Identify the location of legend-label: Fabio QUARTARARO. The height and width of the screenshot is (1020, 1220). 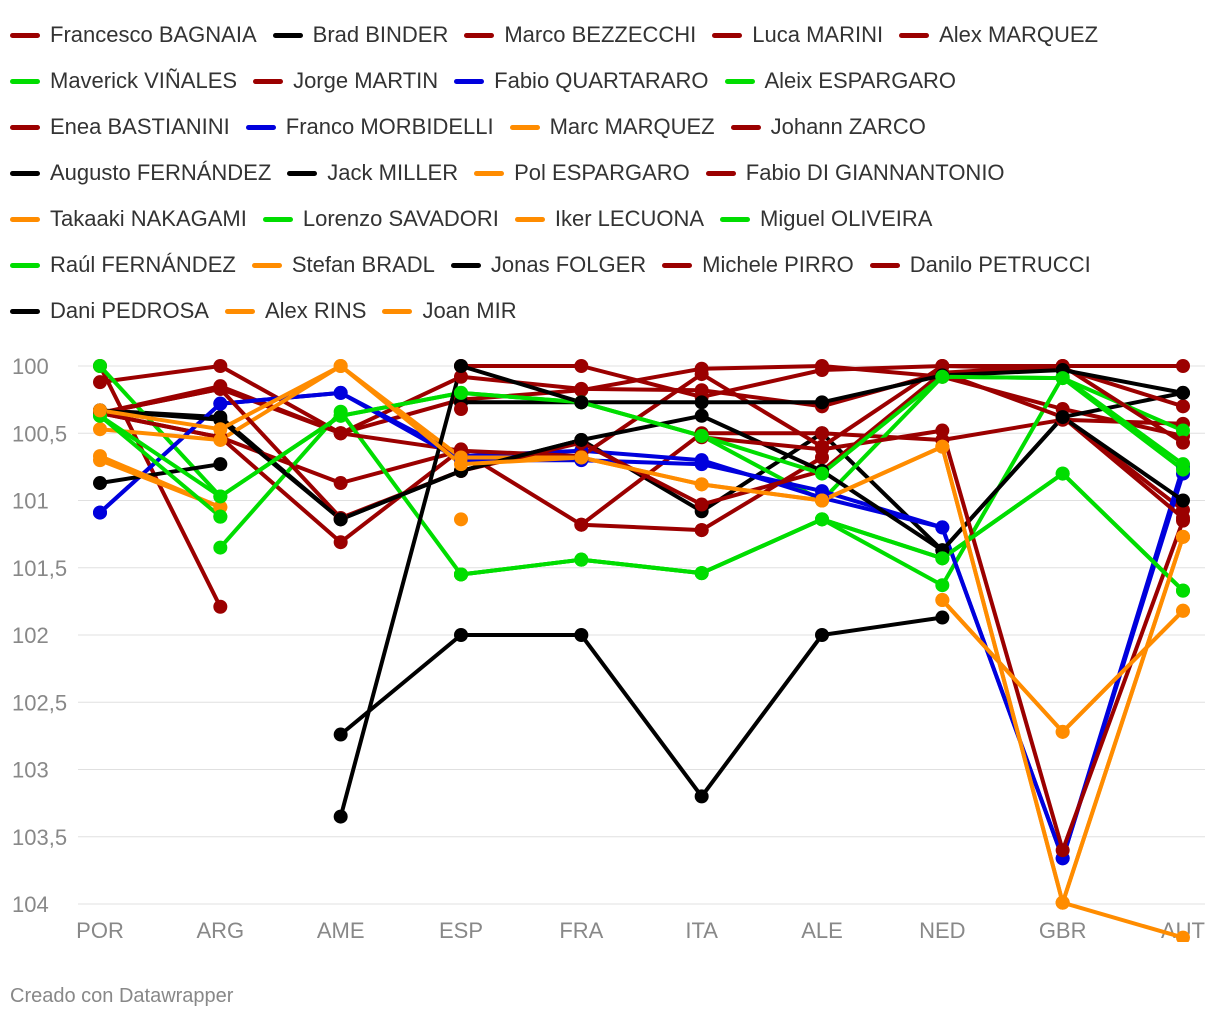
(601, 80).